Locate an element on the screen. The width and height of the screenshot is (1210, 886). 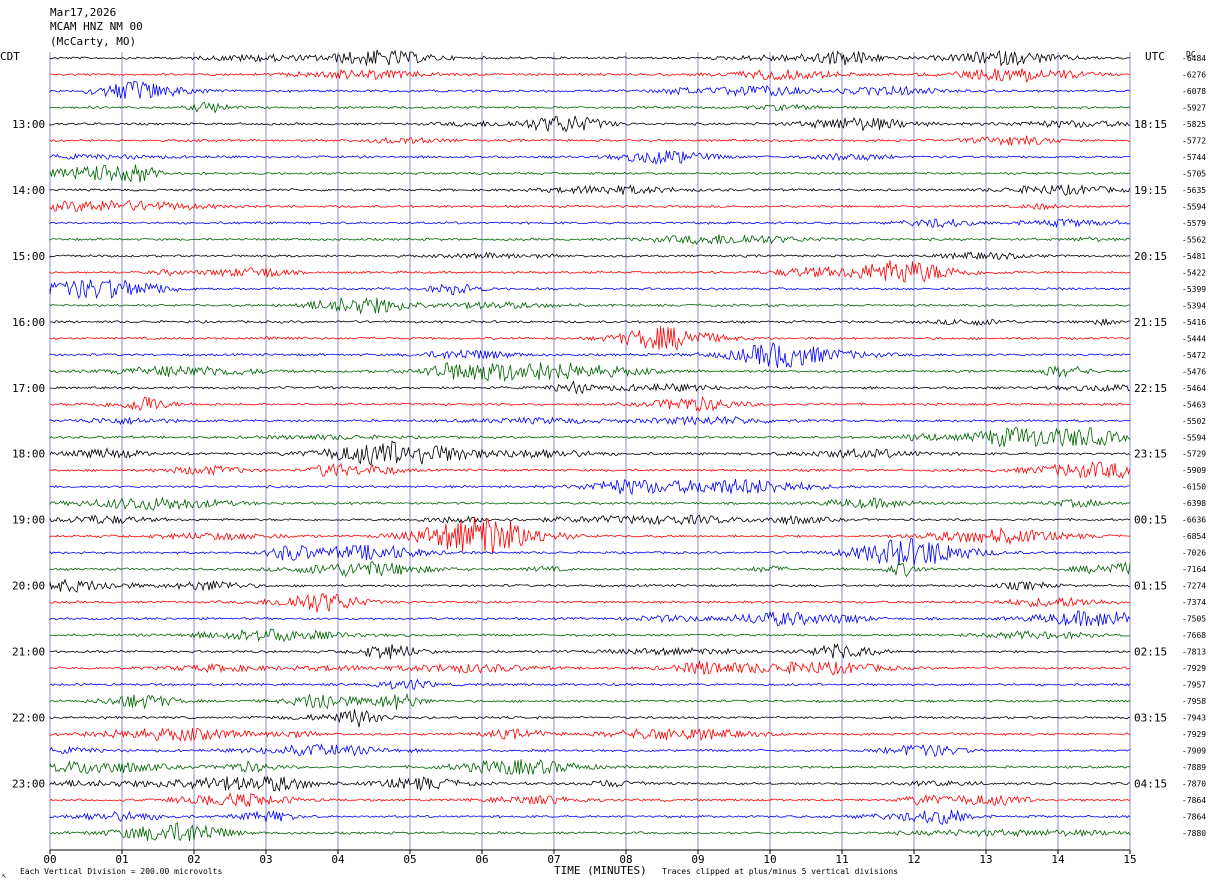
local-time-label: 23:00 is located at coordinates (28, 784).